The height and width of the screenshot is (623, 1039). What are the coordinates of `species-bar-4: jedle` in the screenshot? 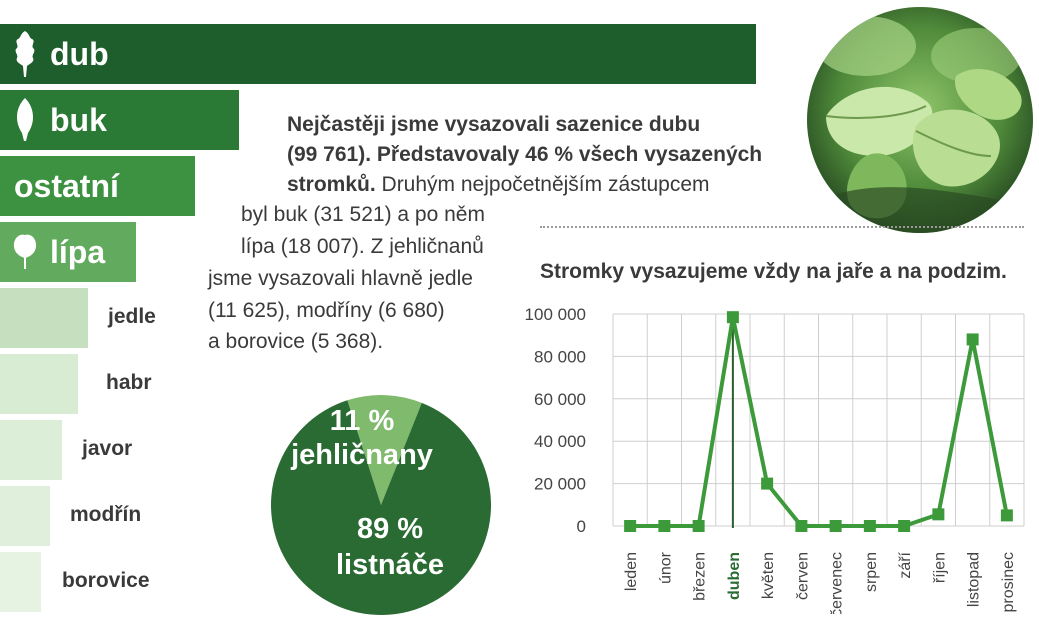 It's located at (78, 318).